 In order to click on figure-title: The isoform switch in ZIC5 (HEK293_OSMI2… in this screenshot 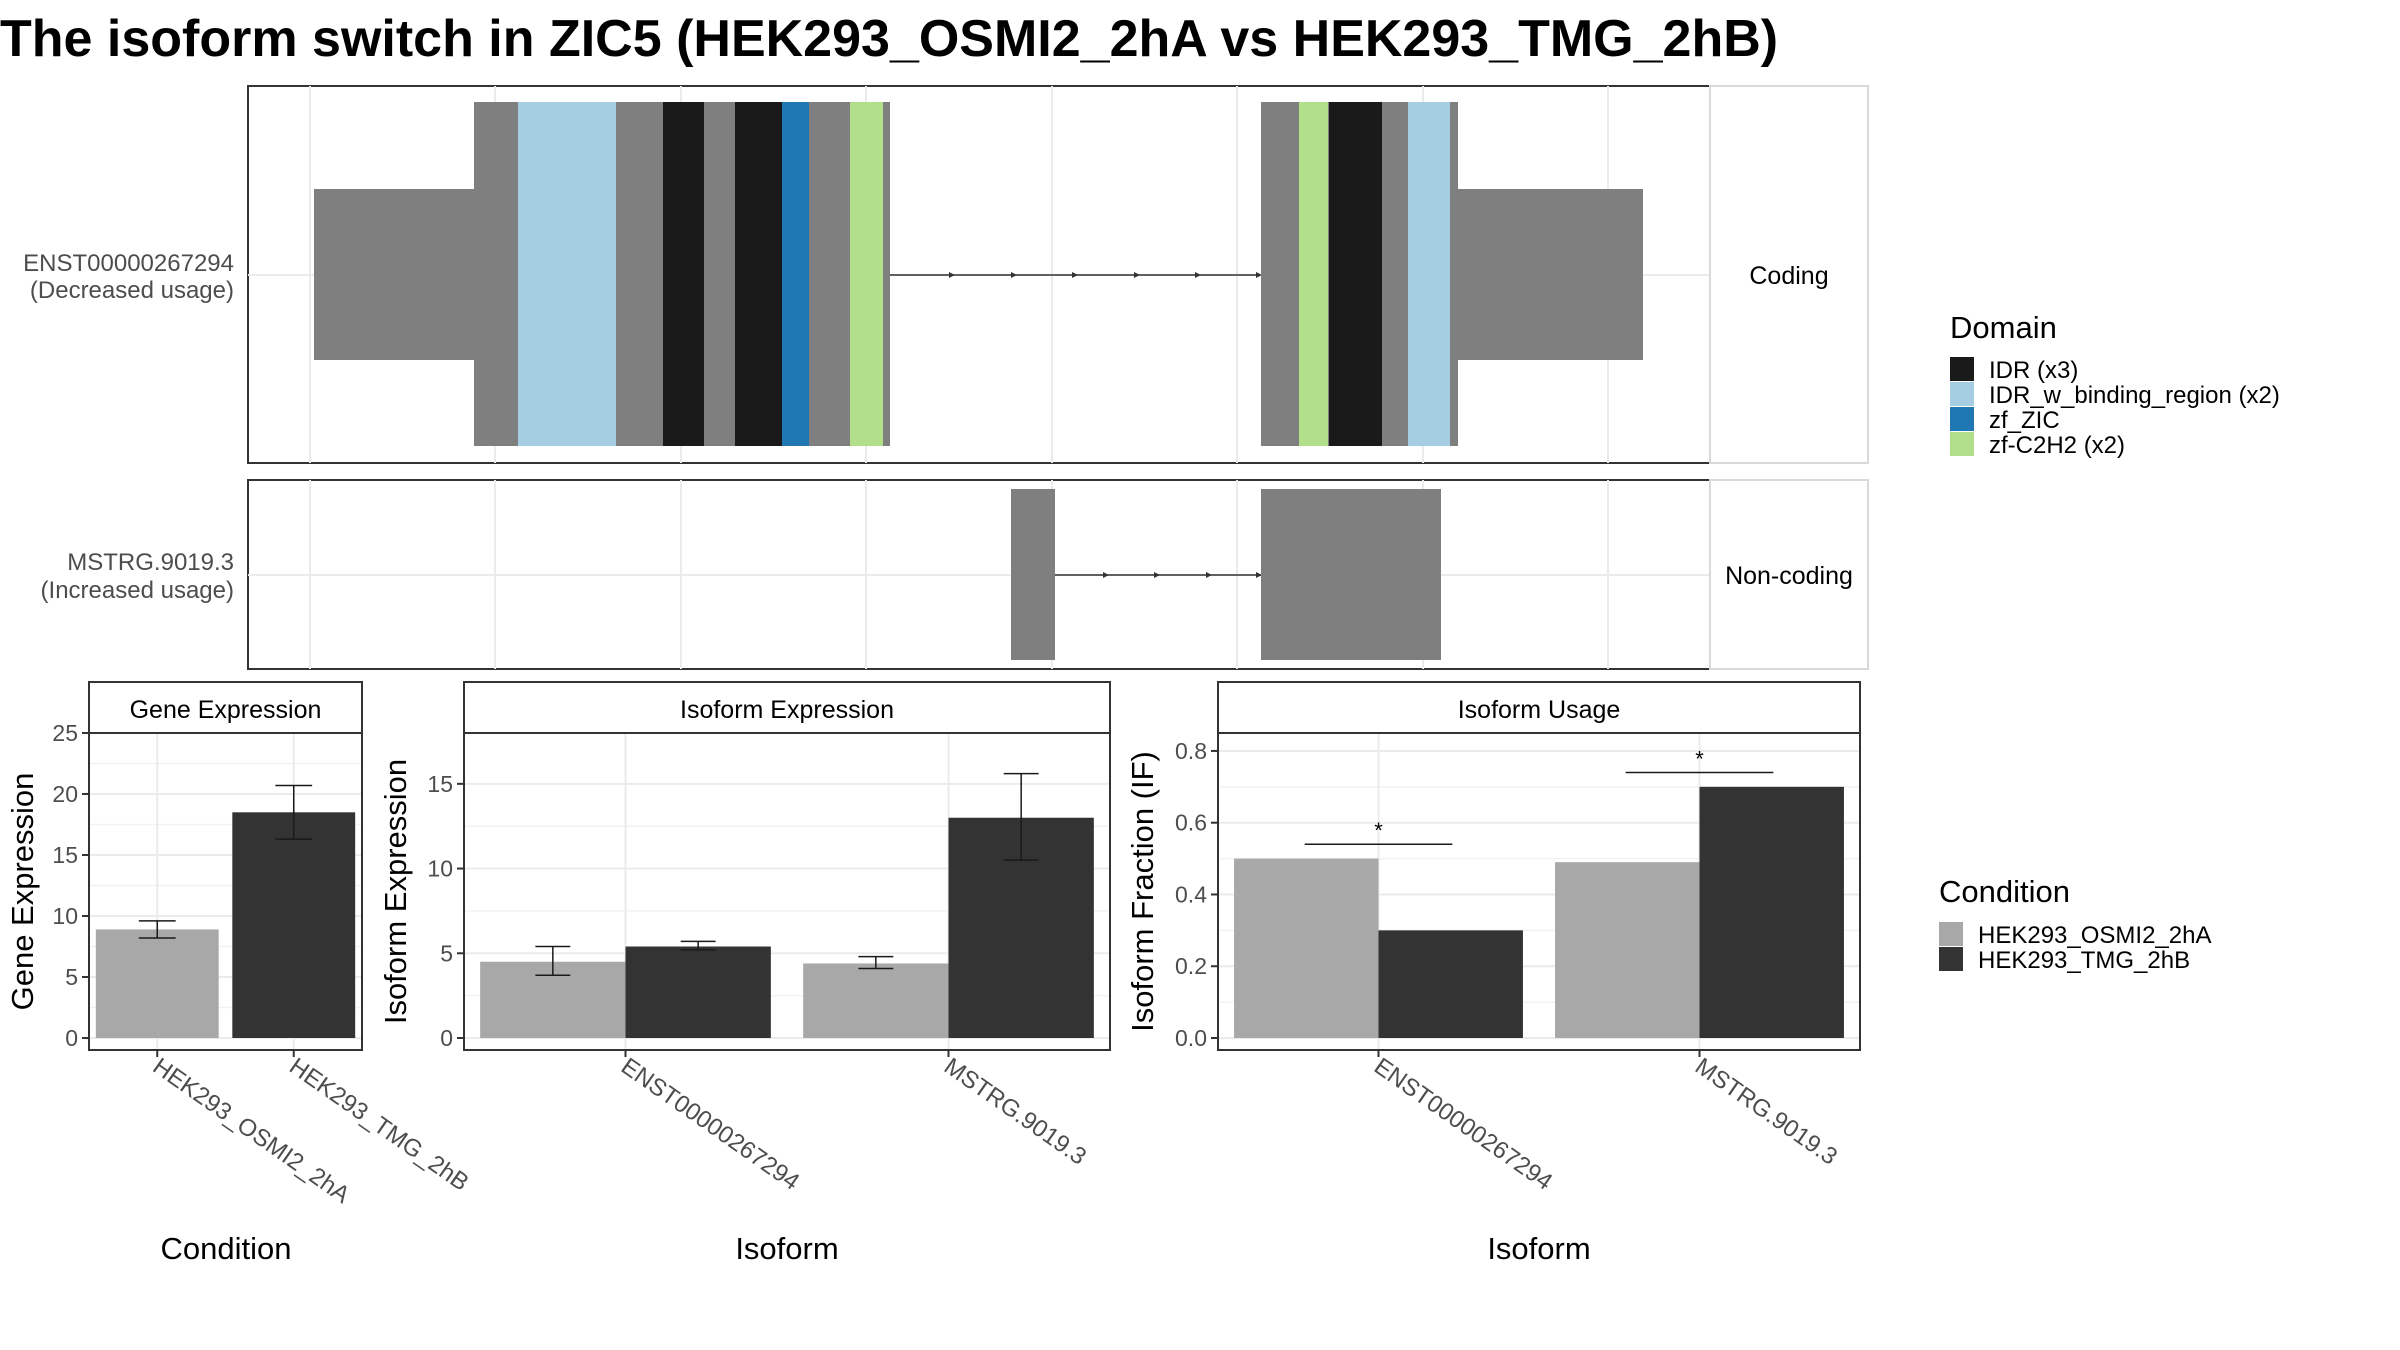, I will do `click(889, 39)`.